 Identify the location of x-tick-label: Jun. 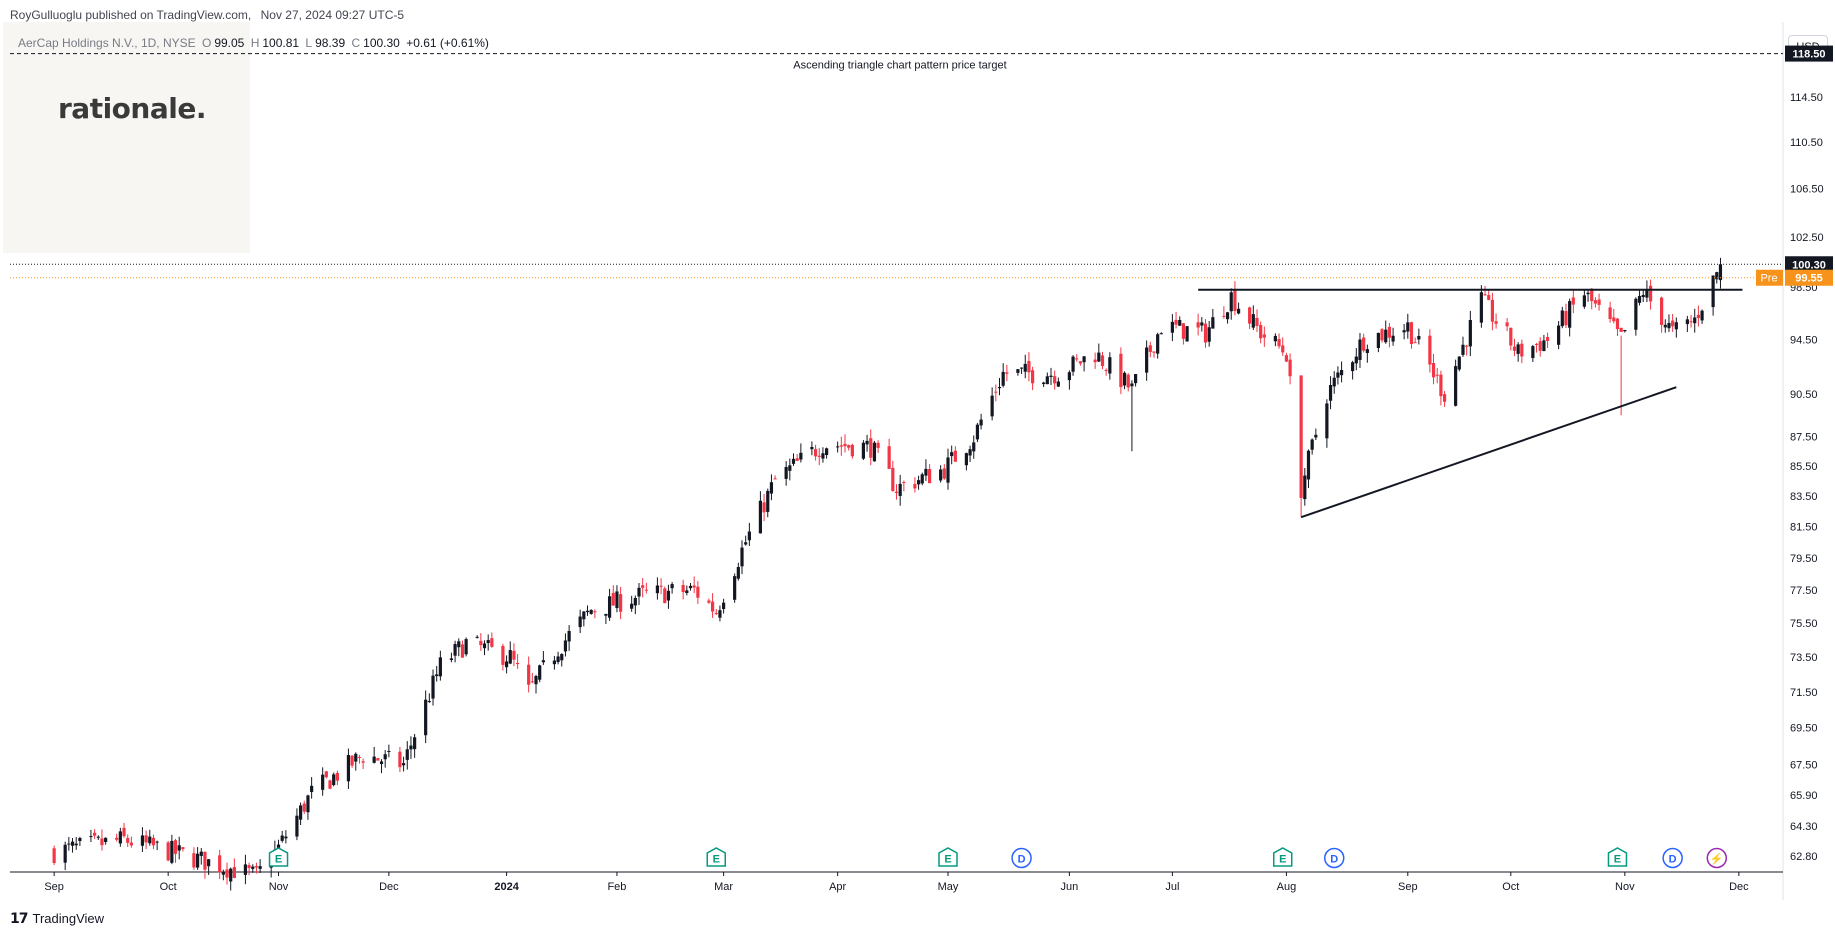
(1070, 887).